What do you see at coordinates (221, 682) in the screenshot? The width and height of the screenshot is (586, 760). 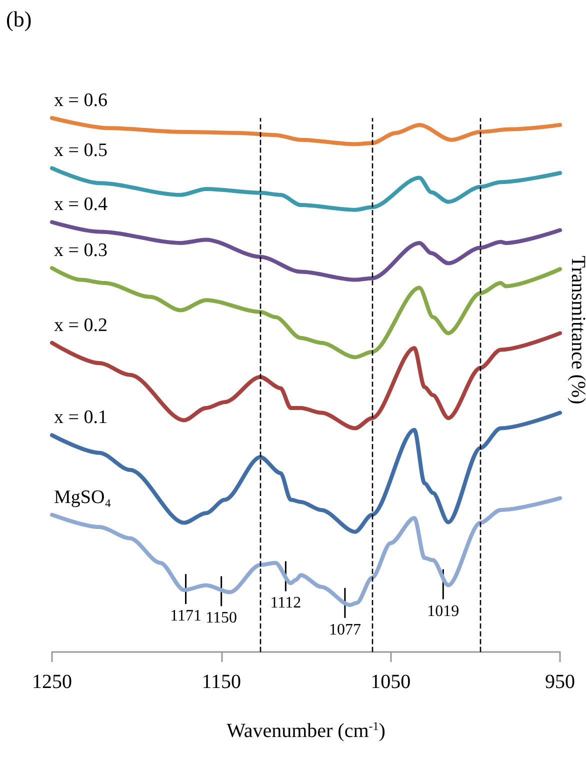 I see `x-tick-label: 1150` at bounding box center [221, 682].